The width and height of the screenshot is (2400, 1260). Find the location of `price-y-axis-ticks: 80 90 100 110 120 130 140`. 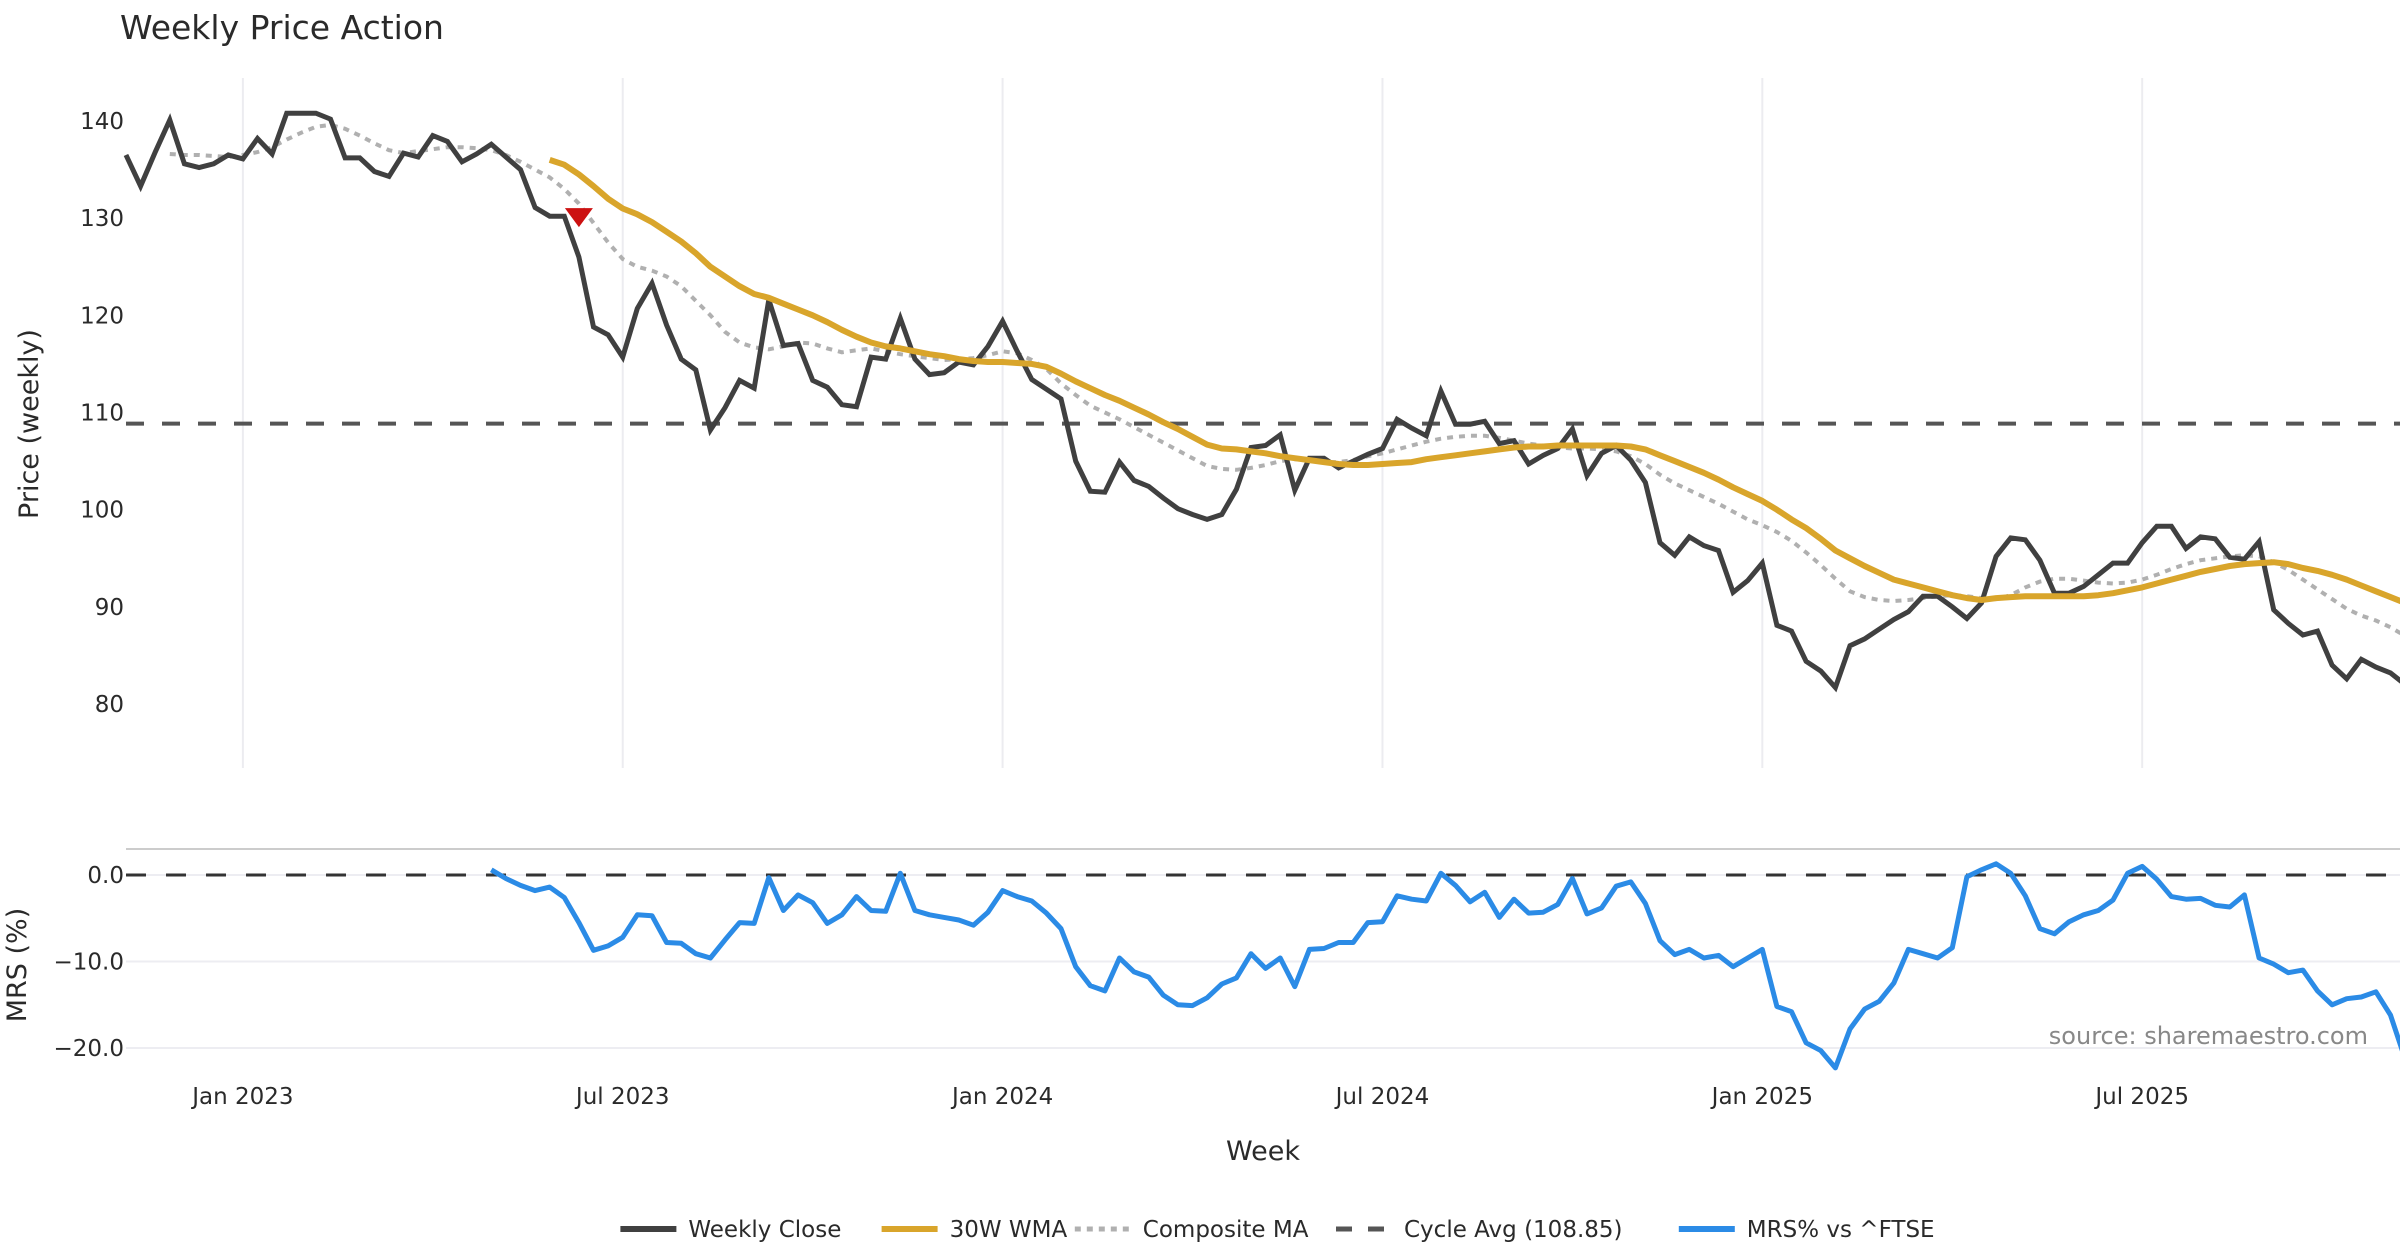

price-y-axis-ticks: 80 90 100 110 120 130 140 is located at coordinates (102, 413).